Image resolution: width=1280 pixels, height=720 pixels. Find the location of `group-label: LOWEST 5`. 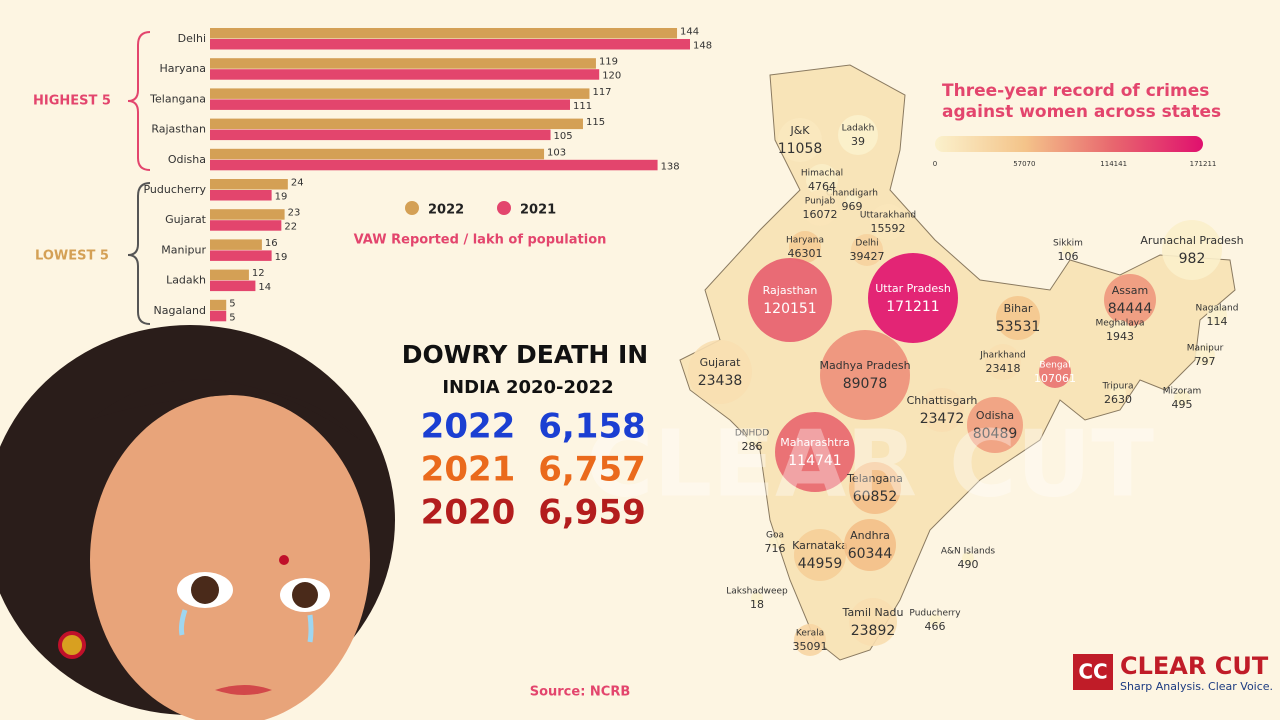

group-label: LOWEST 5 is located at coordinates (72, 256).